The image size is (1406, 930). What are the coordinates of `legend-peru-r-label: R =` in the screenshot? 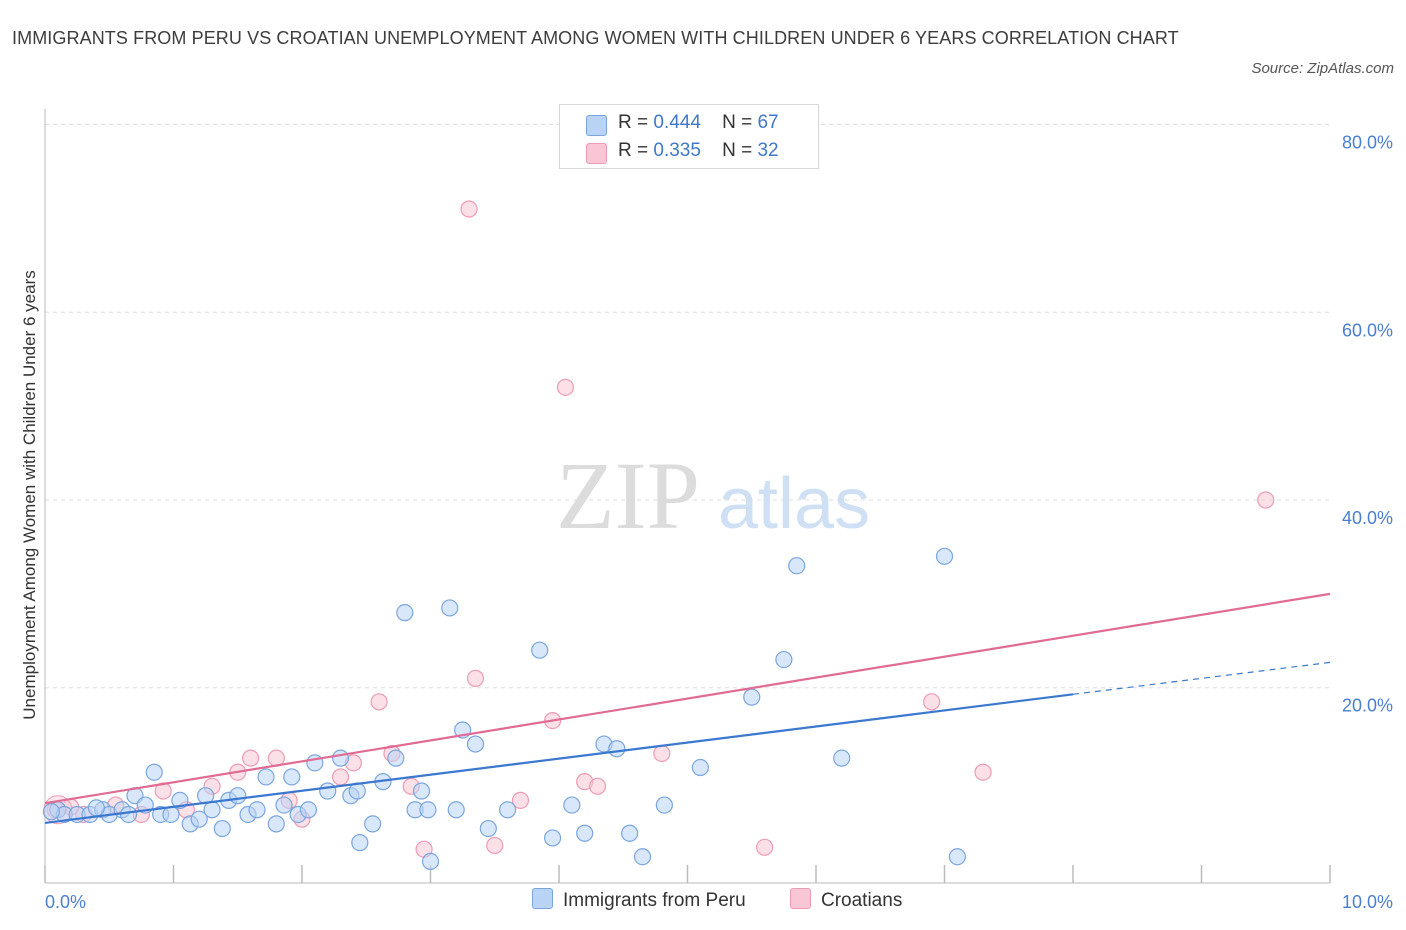 It's located at (633, 122).